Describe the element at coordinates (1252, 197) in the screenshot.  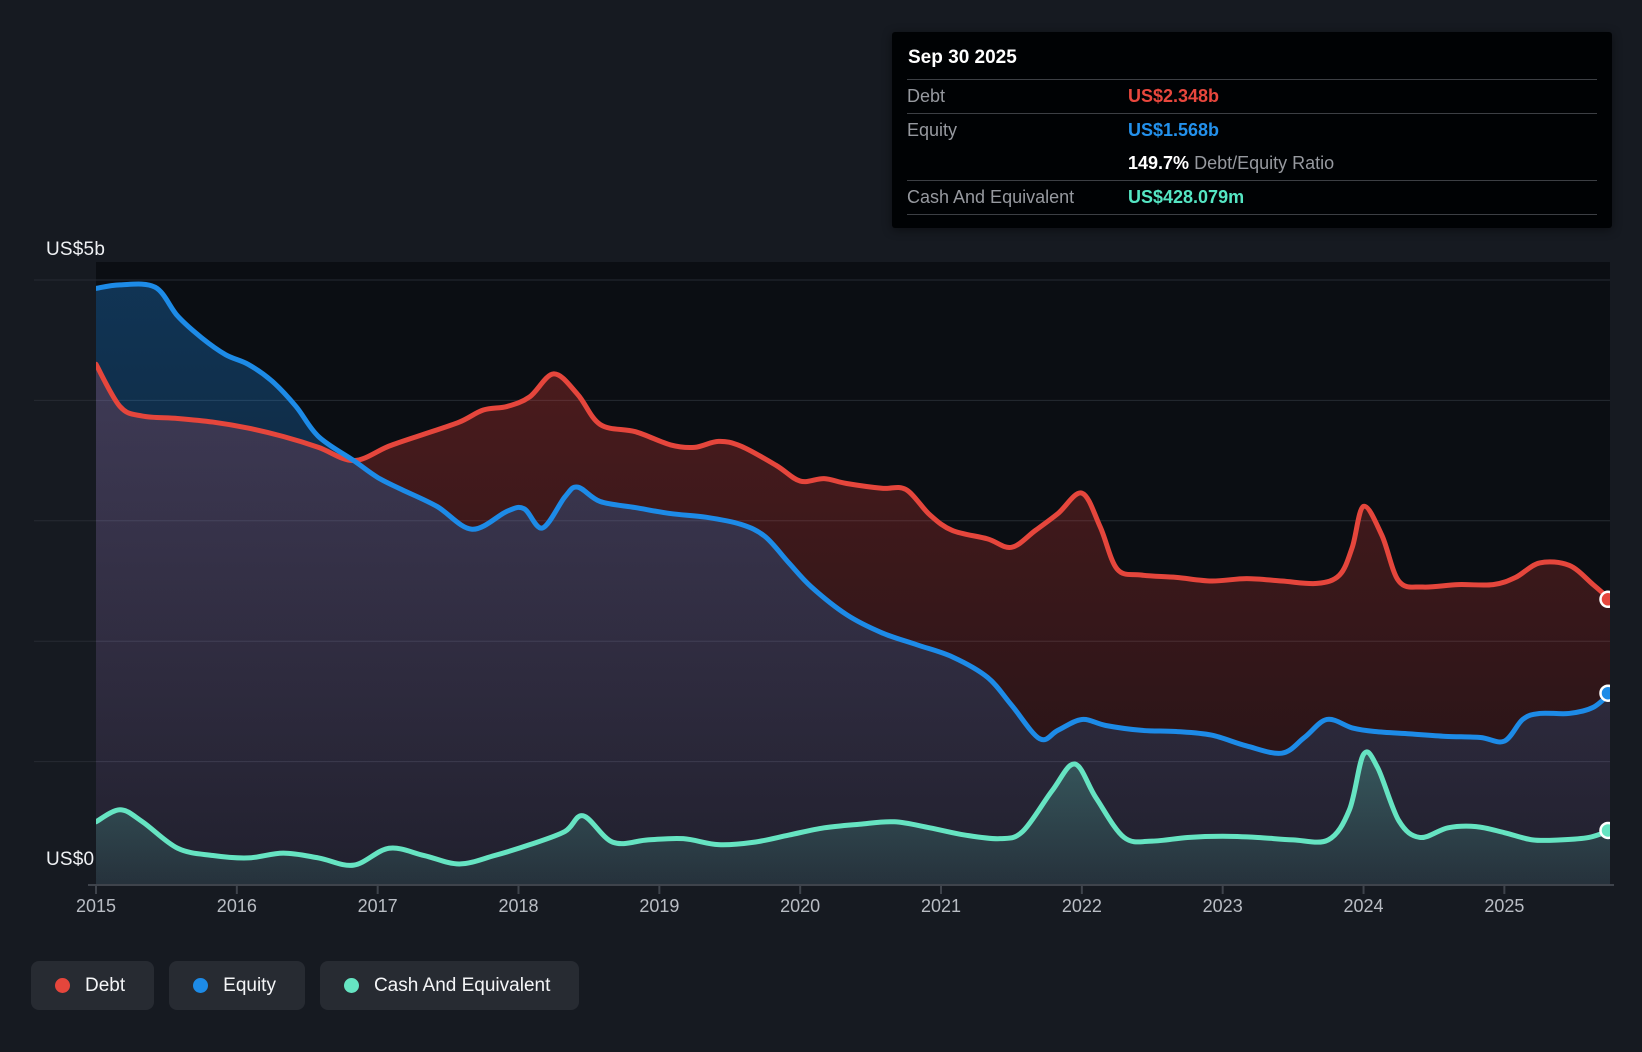
I see `tooltip-row-cash: Cash And Equivalent US$428.079m` at that location.